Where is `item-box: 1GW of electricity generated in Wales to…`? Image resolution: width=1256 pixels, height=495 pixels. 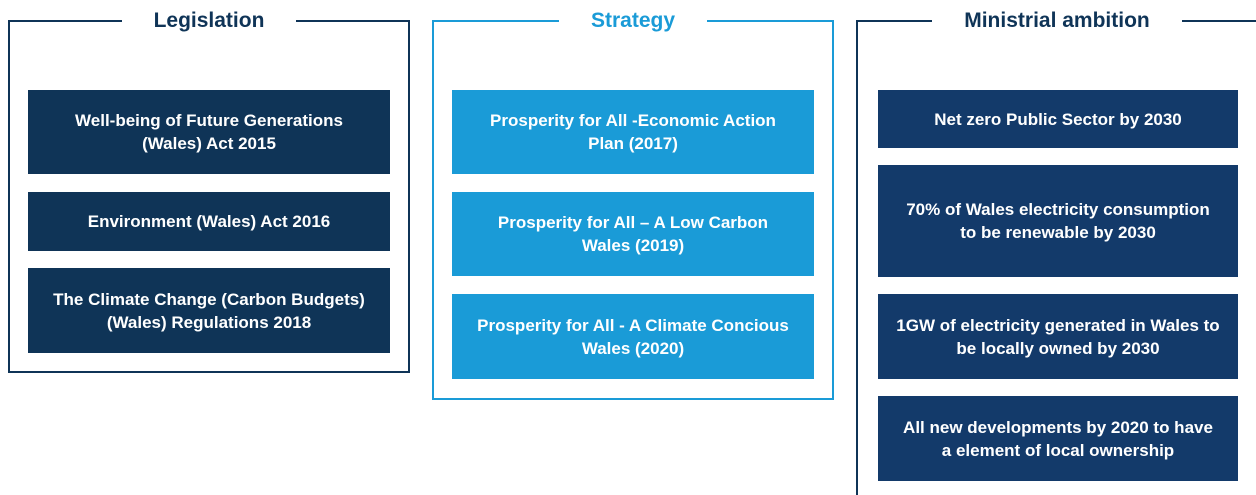 item-box: 1GW of electricity generated in Wales to… is located at coordinates (1058, 336).